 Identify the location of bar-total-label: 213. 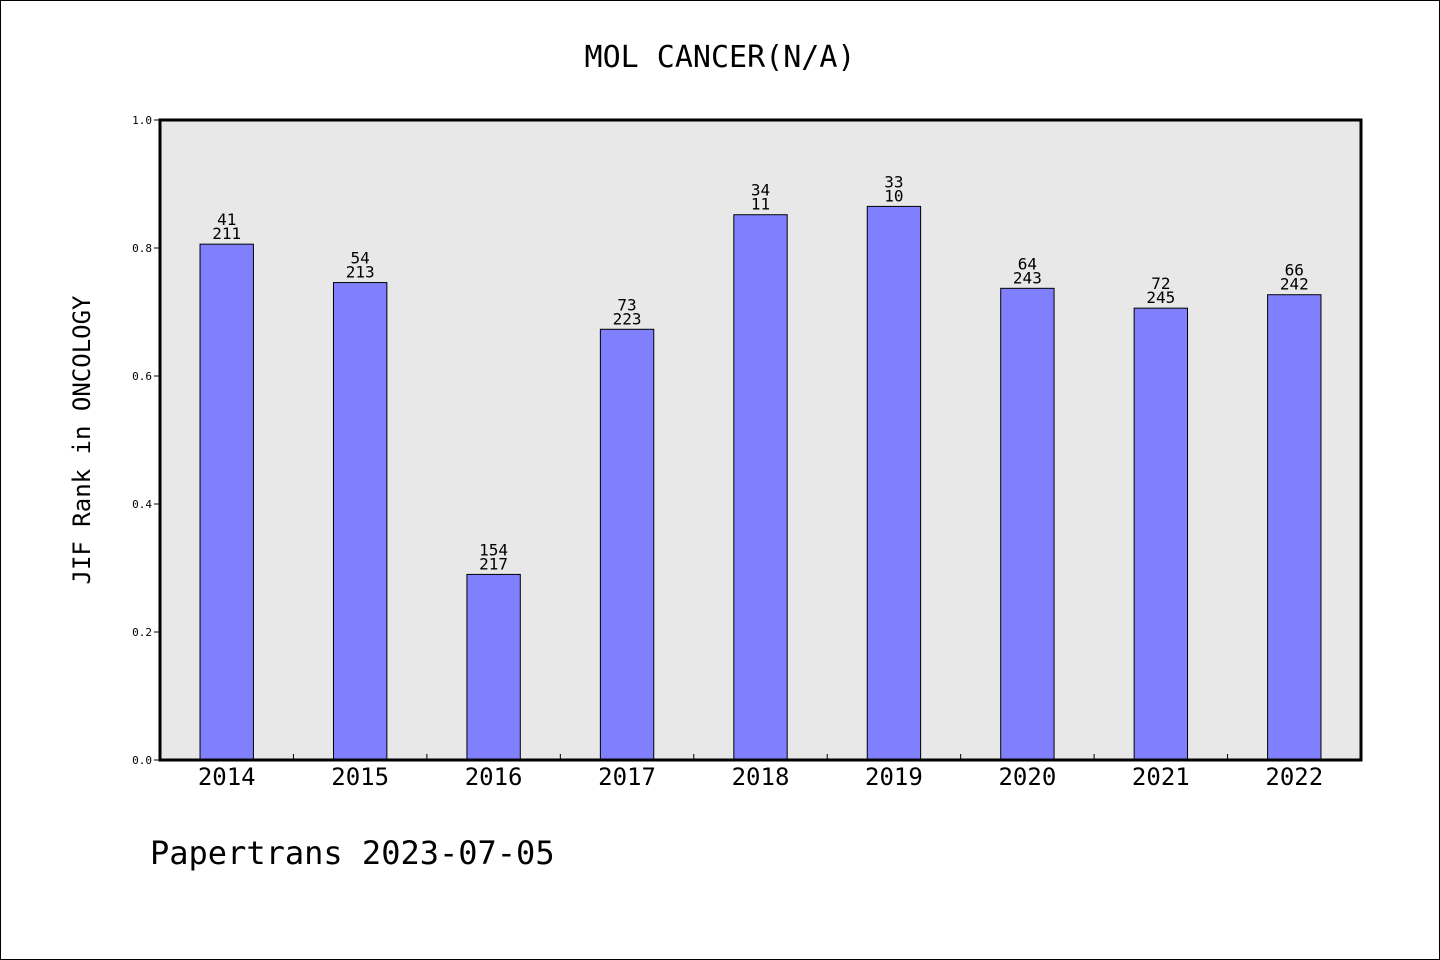
(360, 272).